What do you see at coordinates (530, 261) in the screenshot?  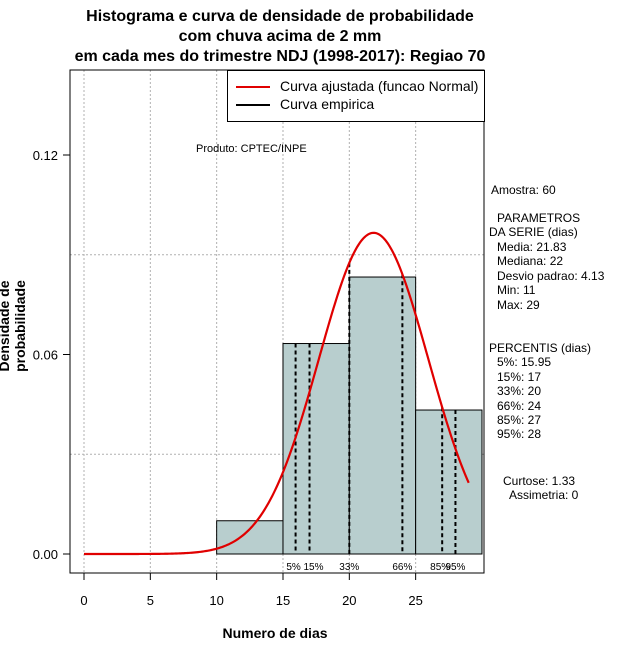 I see `stat-mediana: Mediana: 22` at bounding box center [530, 261].